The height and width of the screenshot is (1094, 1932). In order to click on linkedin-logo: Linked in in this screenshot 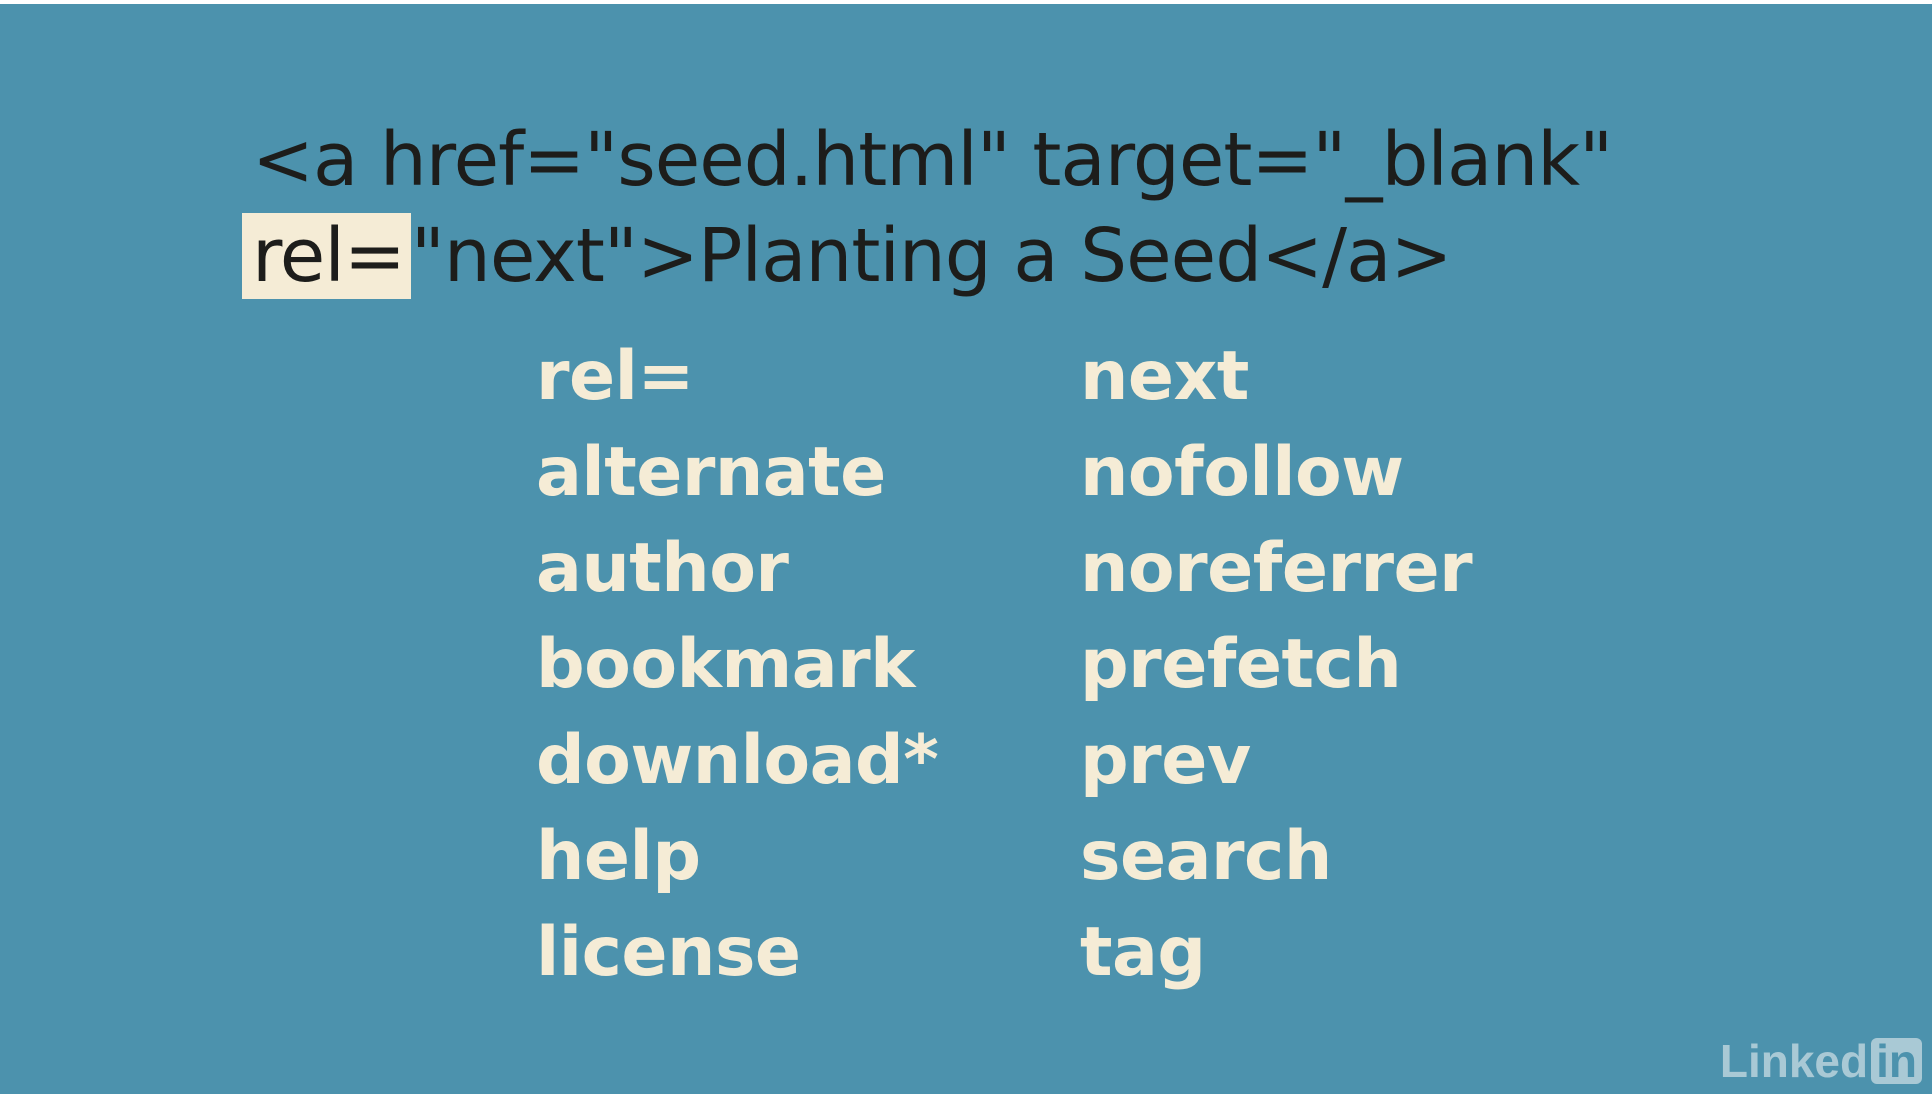, I will do `click(1821, 1061)`.